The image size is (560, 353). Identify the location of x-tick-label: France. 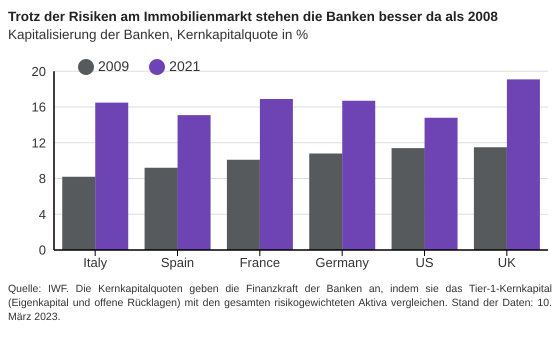
(260, 262).